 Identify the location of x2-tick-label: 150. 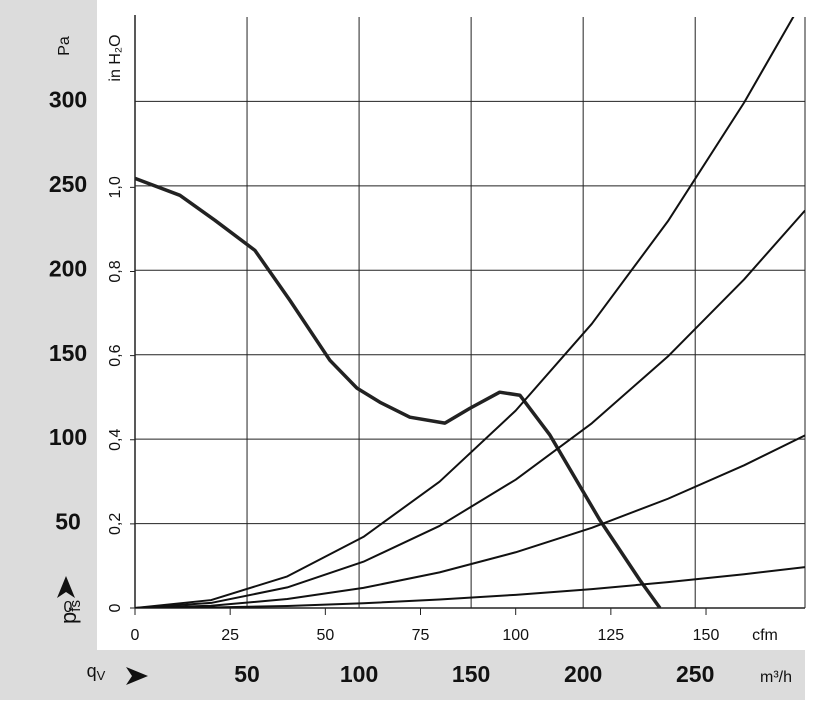
(471, 674).